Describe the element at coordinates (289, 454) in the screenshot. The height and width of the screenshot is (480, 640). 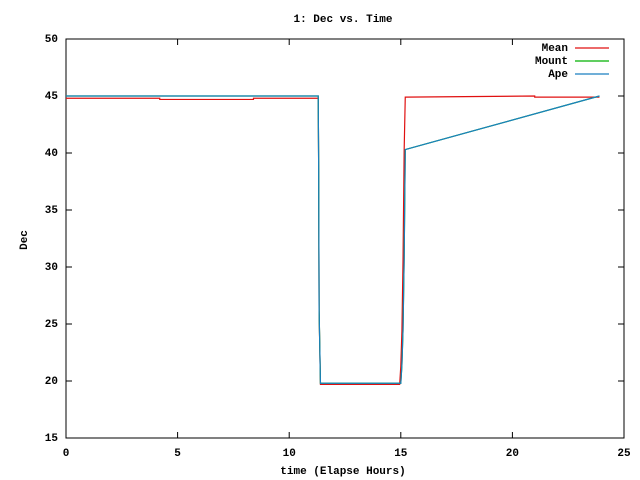
I see `x-tick-label: 10` at that location.